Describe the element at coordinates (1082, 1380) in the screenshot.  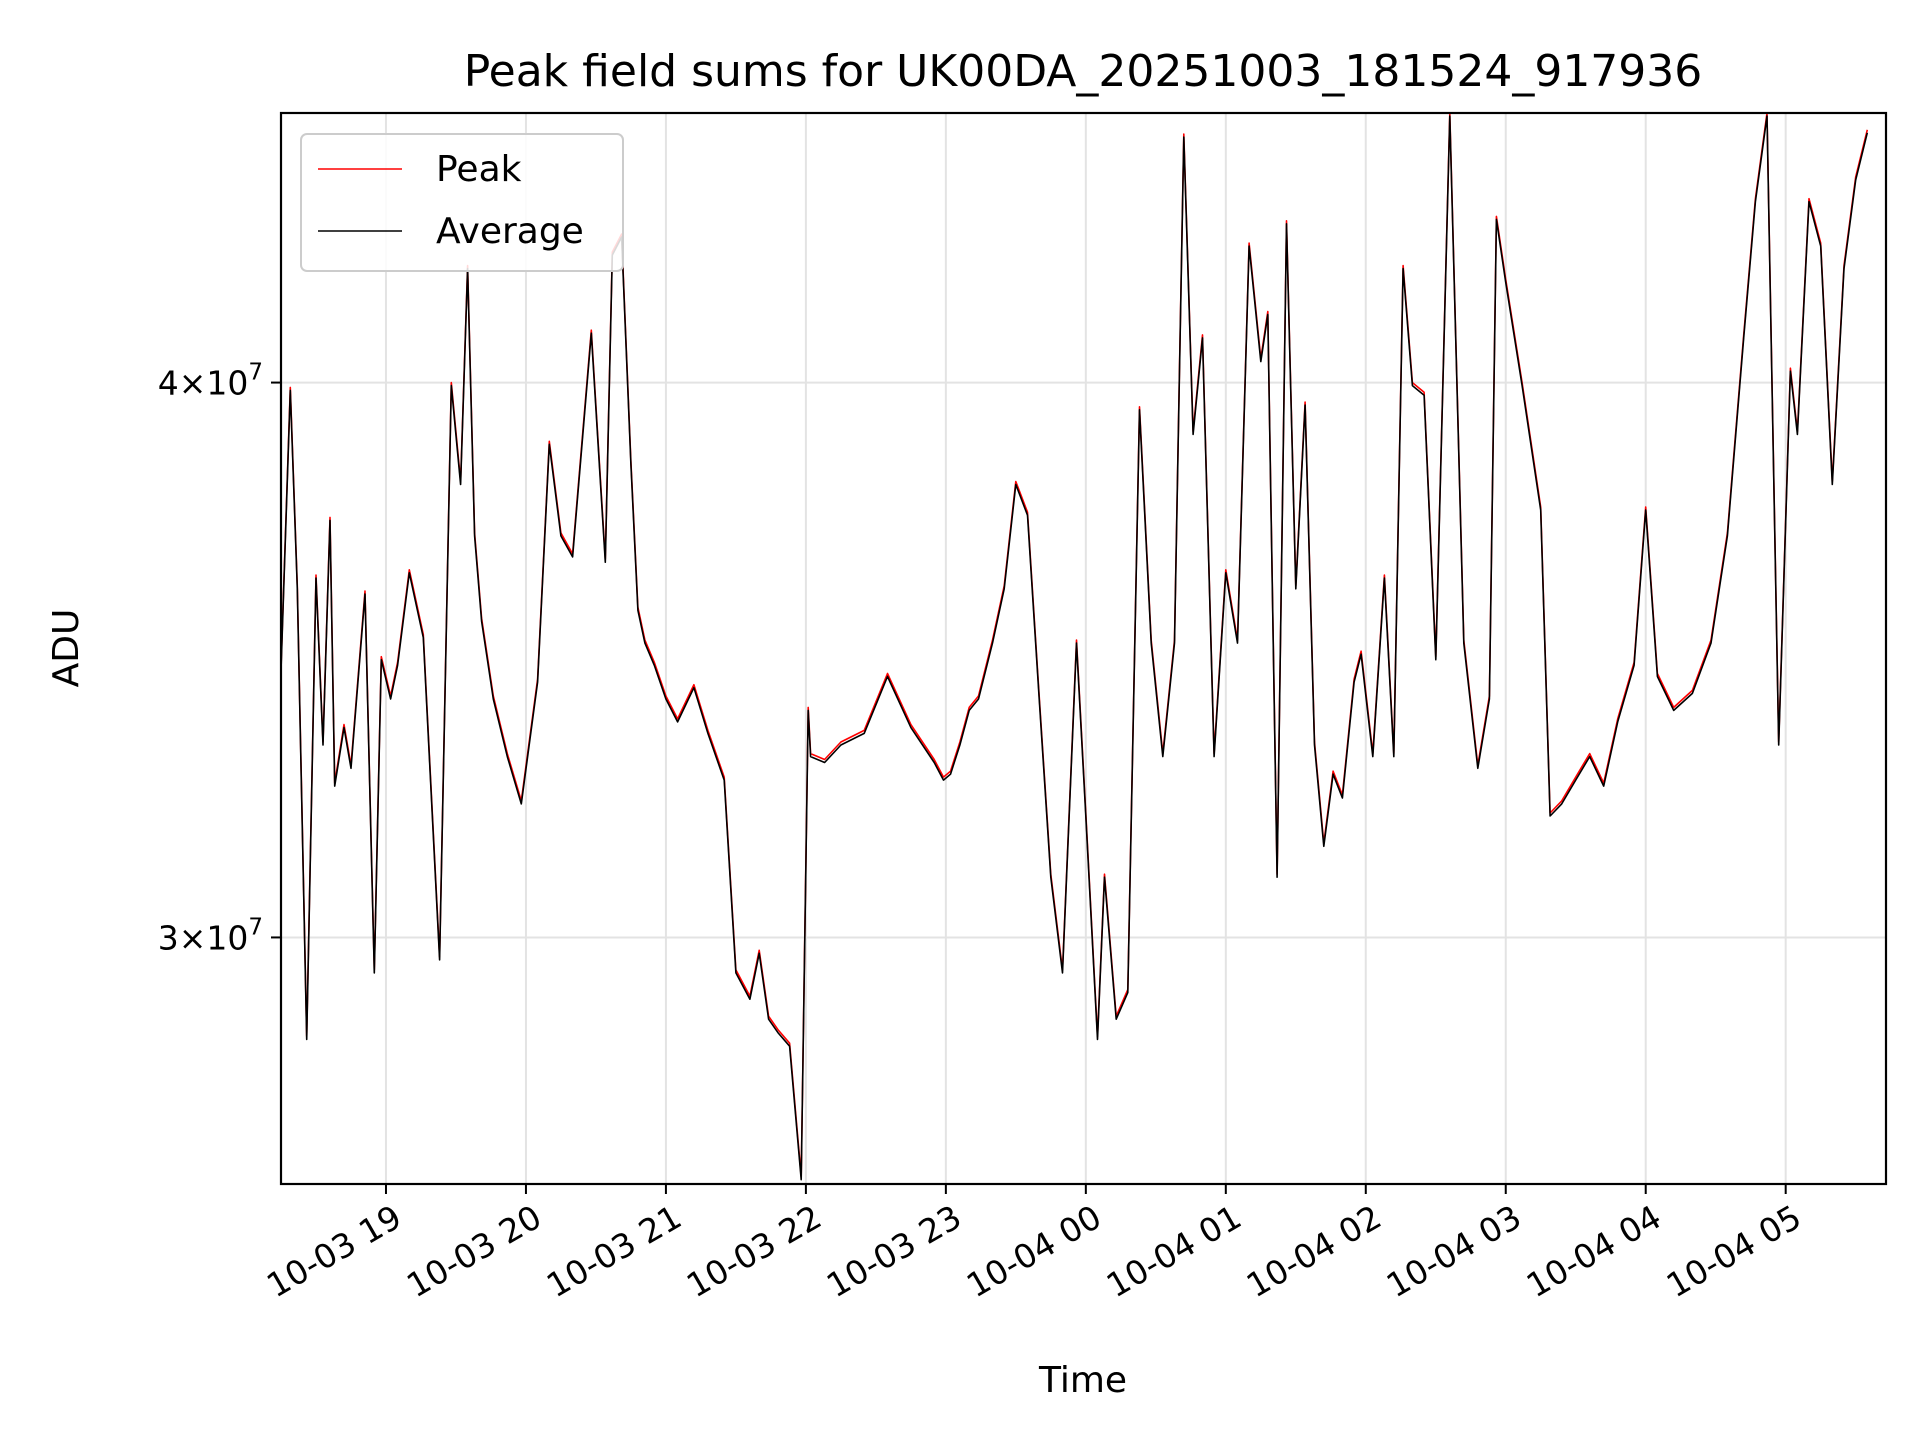
I see `x-axis-label: Time` at that location.